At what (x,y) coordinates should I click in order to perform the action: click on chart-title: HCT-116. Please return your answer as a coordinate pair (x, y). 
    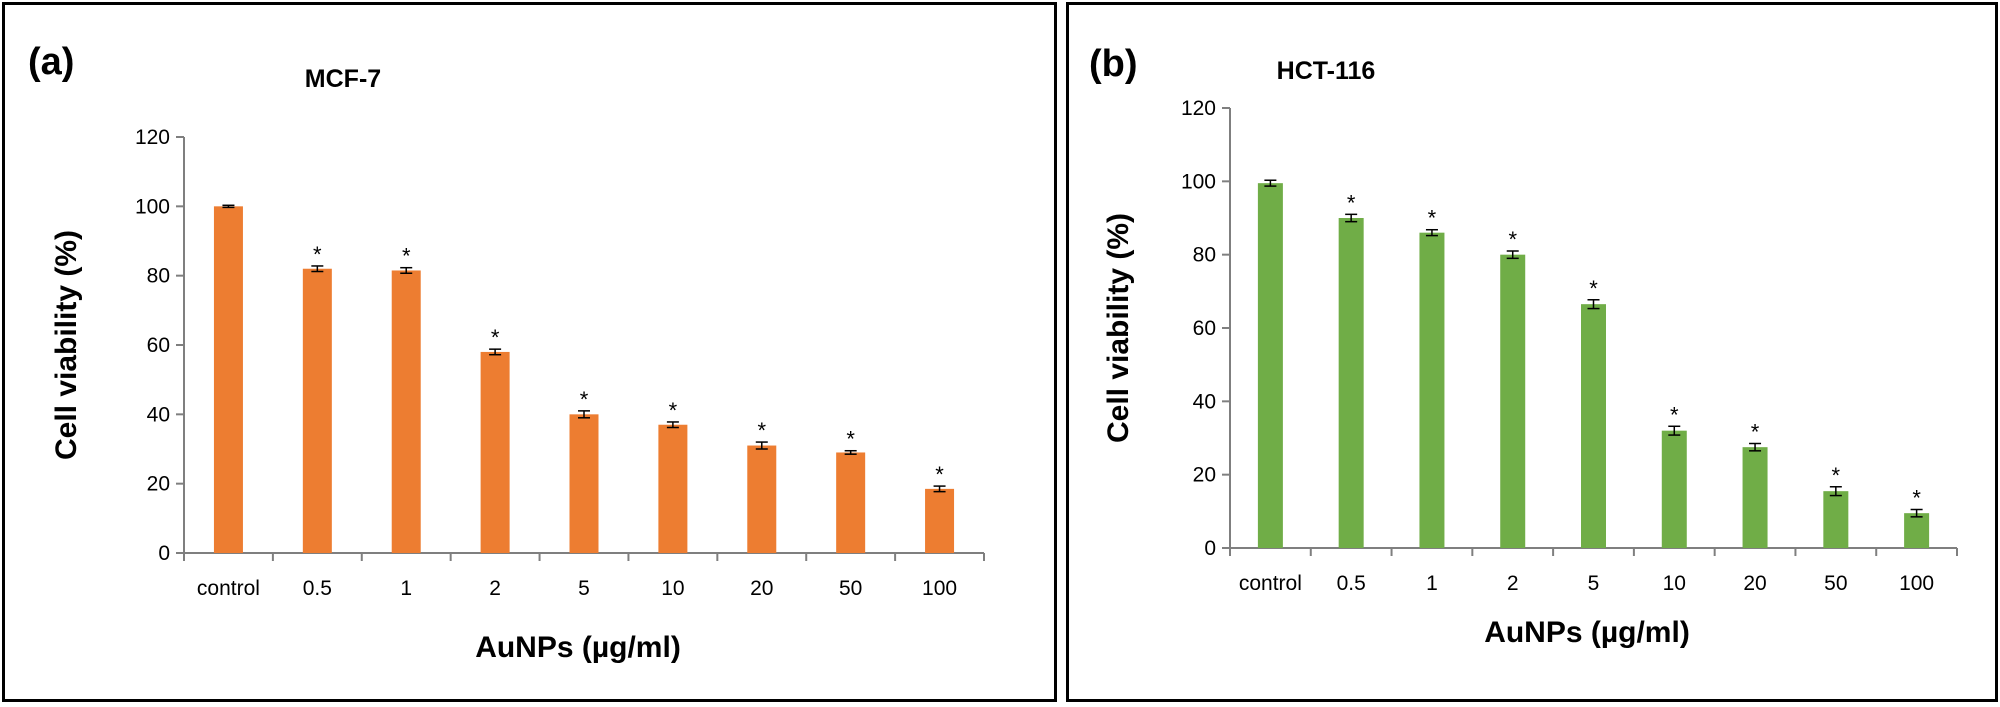
    Looking at the image, I should click on (1326, 71).